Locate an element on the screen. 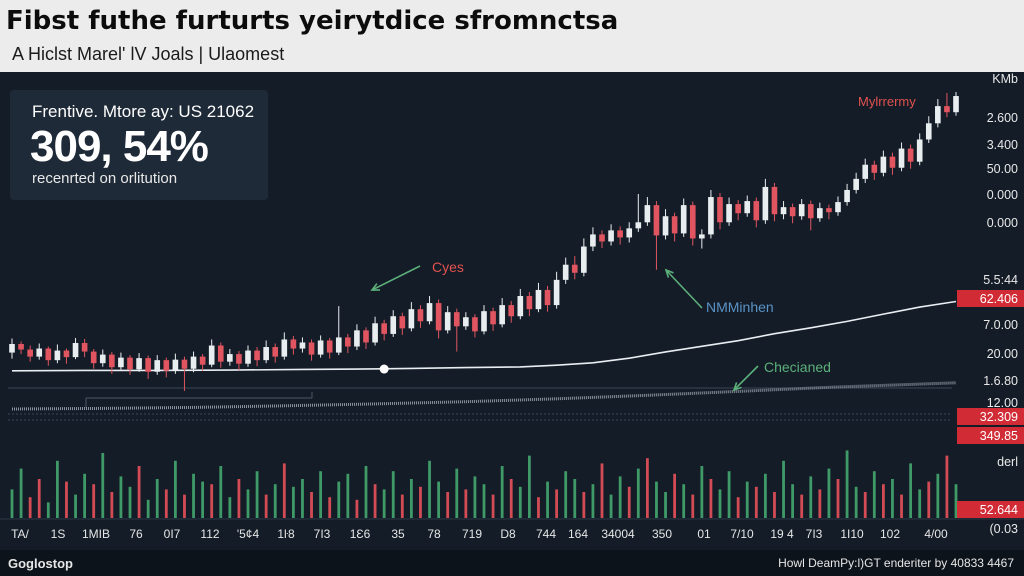  stat-label: Frentive. Mtore ay: US 21062 is located at coordinates (143, 111).